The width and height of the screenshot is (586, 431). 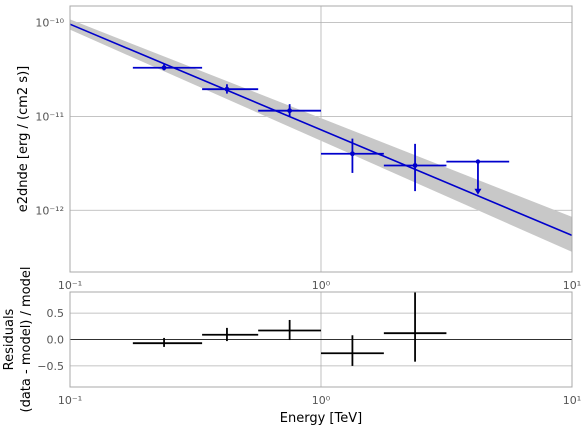 What do you see at coordinates (572, 400) in the screenshot?
I see `residual-x-tick-label: 10¹` at bounding box center [572, 400].